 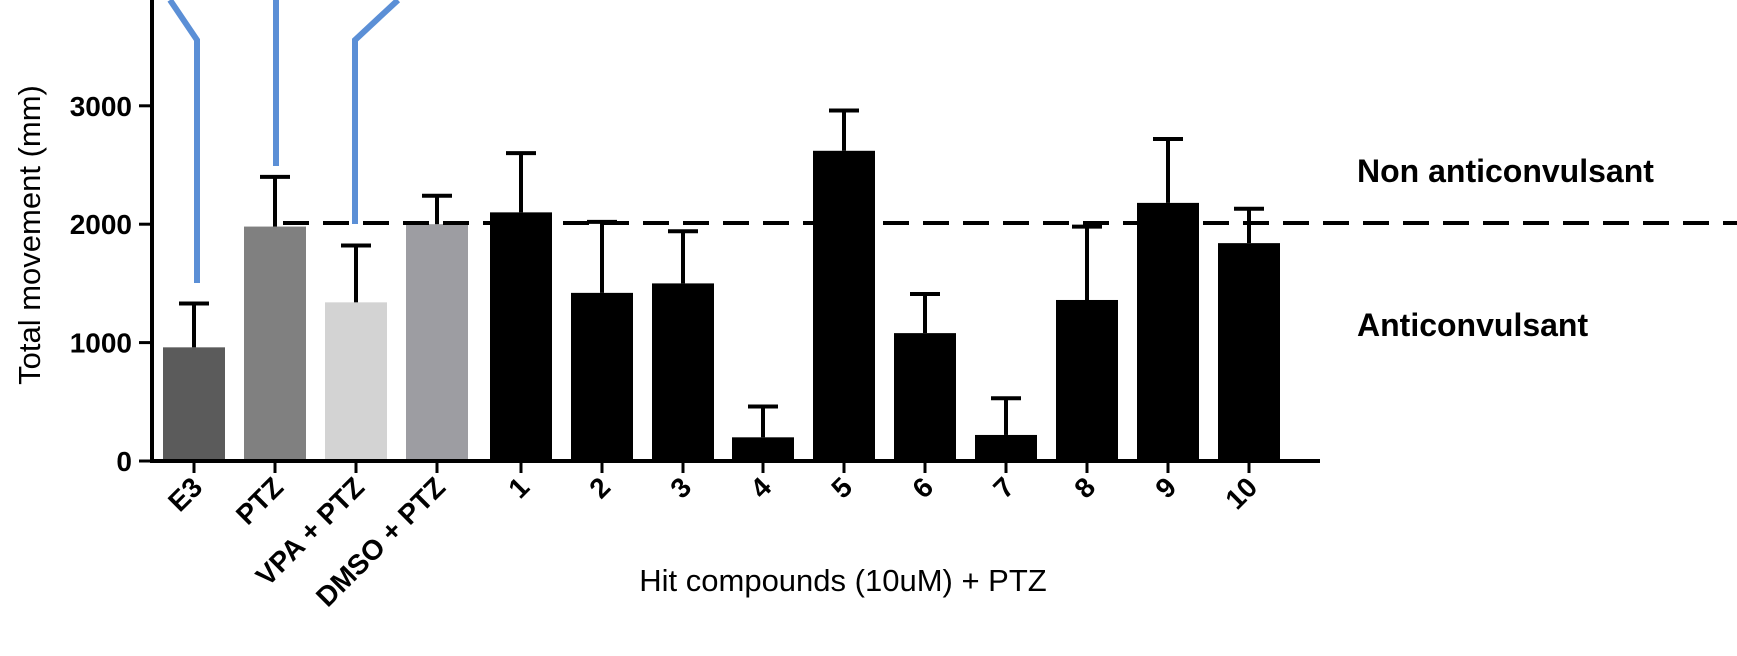 What do you see at coordinates (1472, 325) in the screenshot?
I see `annotation-anticonvulsant: Anticonvulsant` at bounding box center [1472, 325].